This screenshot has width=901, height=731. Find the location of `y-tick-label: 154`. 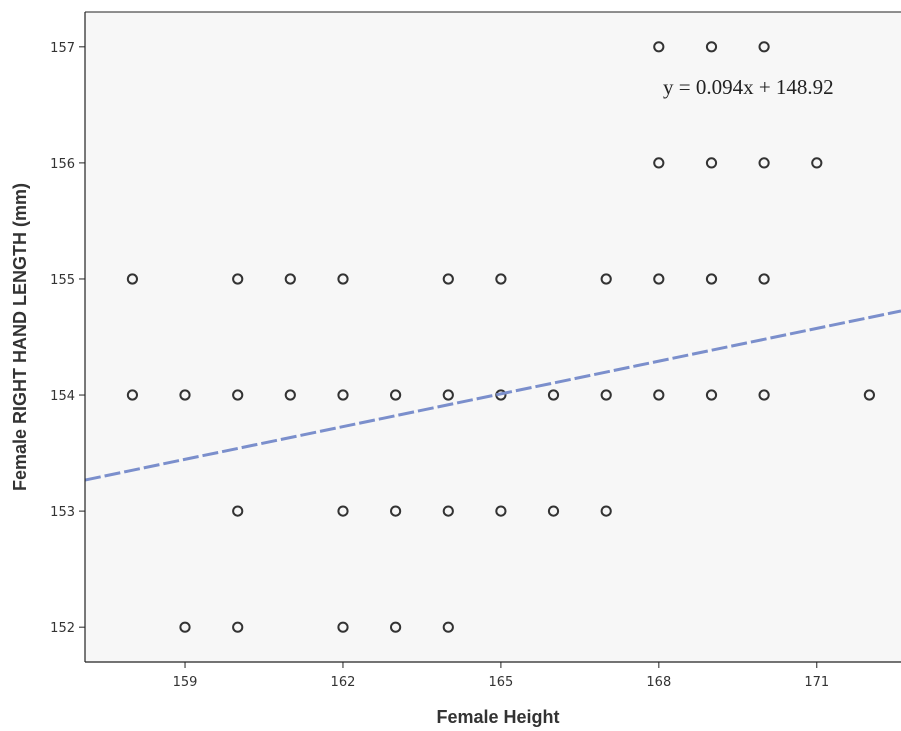

y-tick-label: 154 is located at coordinates (62, 396).